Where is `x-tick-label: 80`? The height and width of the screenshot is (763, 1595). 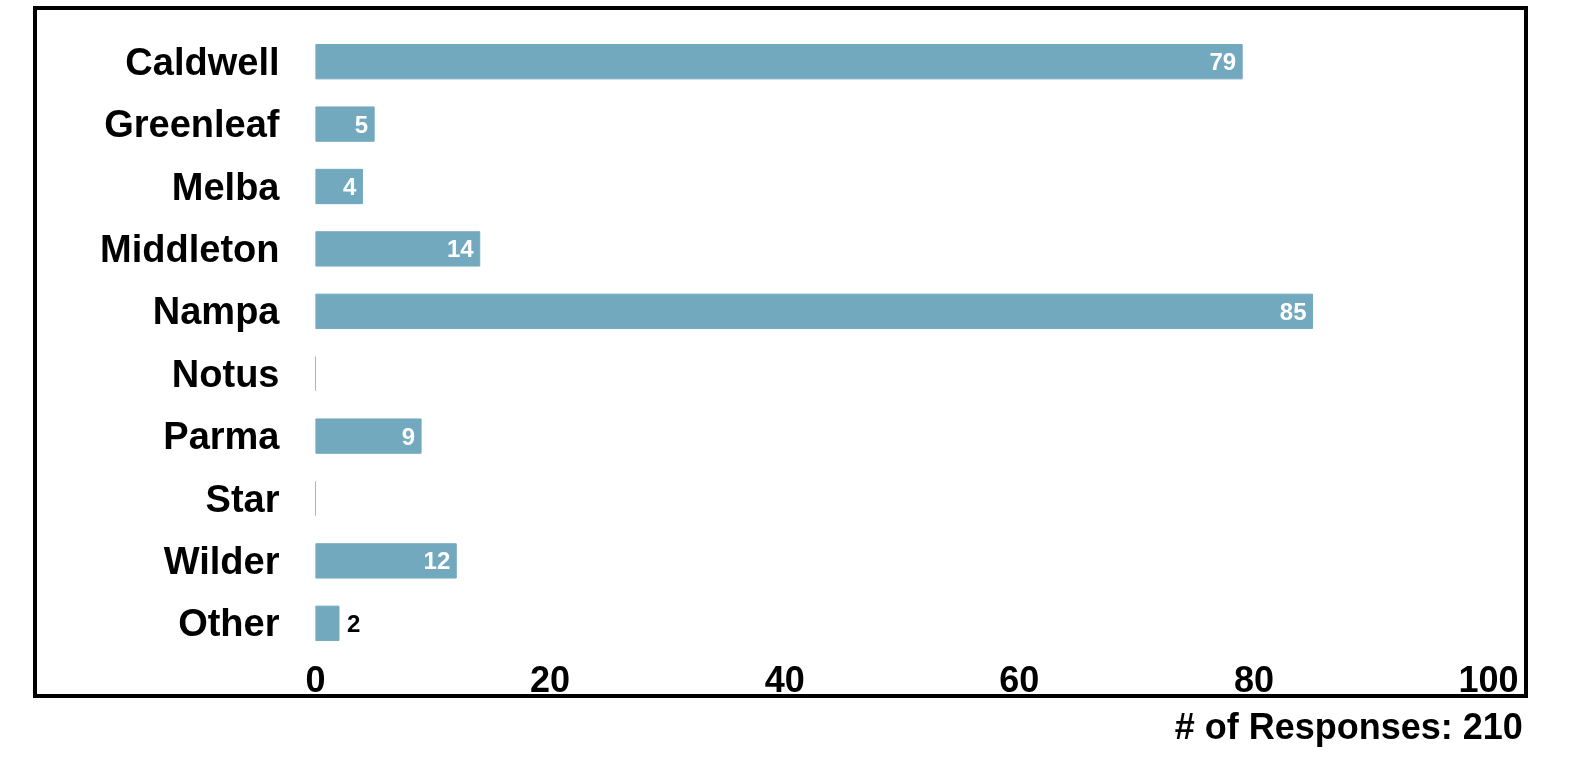
x-tick-label: 80 is located at coordinates (1253, 679).